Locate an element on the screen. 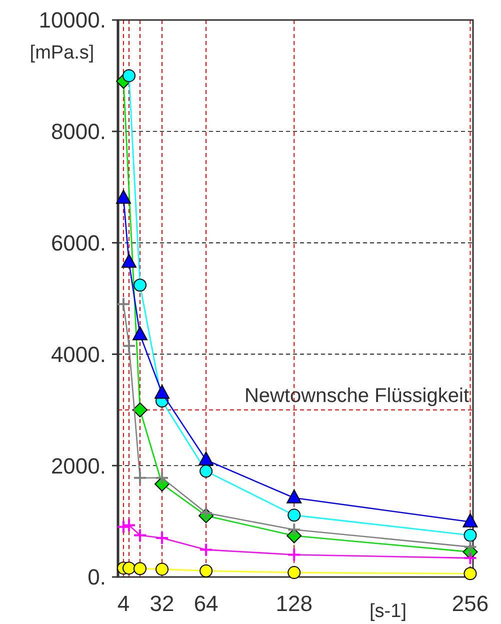 The width and height of the screenshot is (501, 624). y-tick-label: 10000. is located at coordinates (72, 20).